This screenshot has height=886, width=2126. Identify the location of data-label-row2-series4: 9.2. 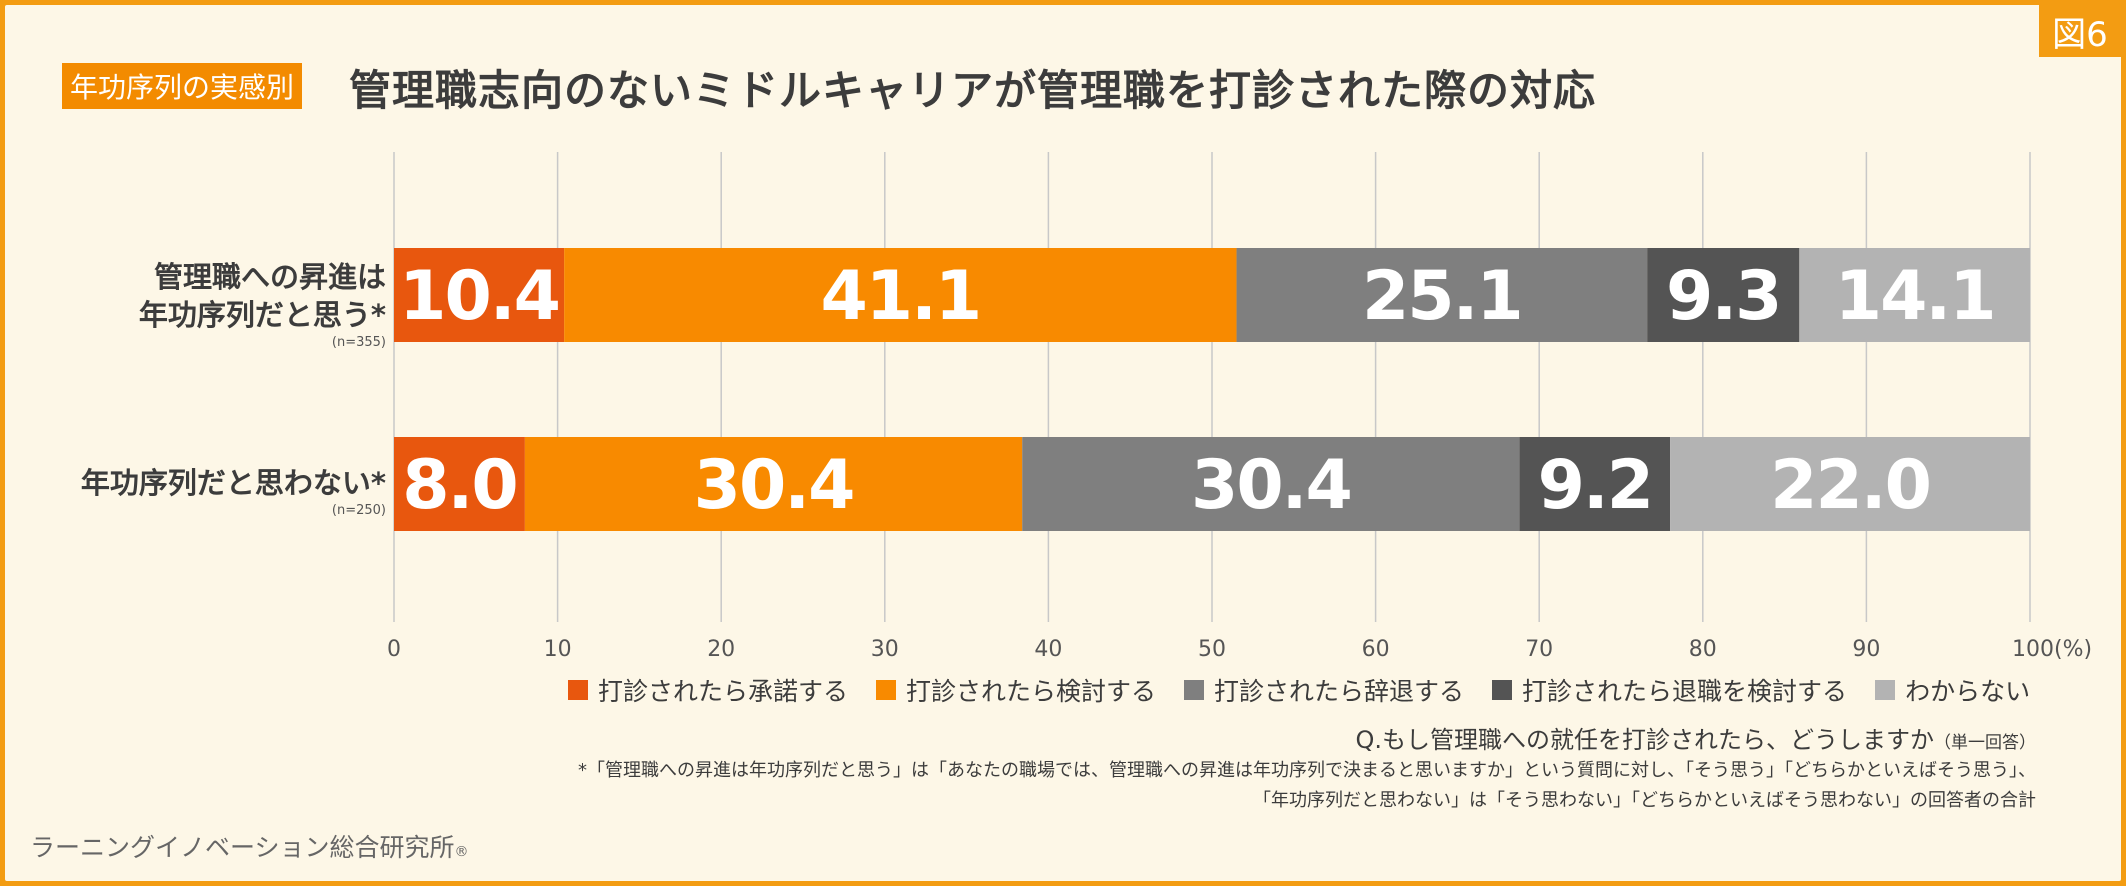
(1595, 485).